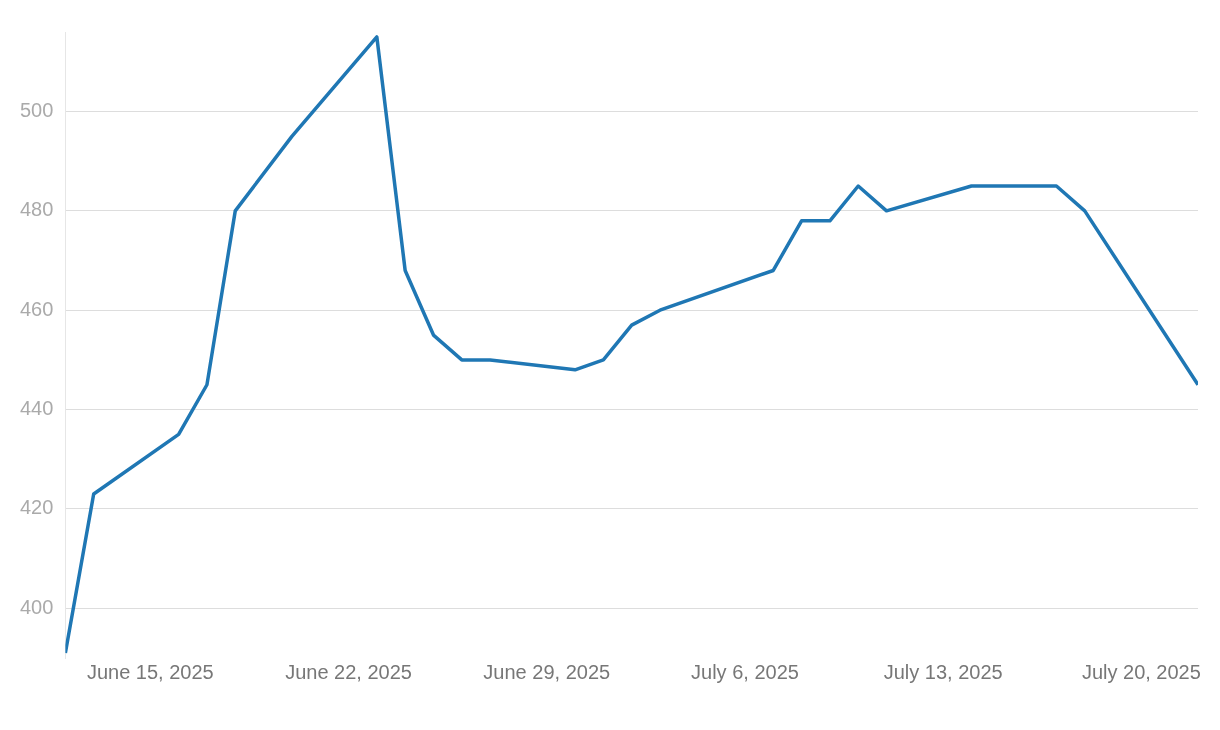 The image size is (1220, 730). What do you see at coordinates (36, 408) in the screenshot?
I see `y-tick-label: 440` at bounding box center [36, 408].